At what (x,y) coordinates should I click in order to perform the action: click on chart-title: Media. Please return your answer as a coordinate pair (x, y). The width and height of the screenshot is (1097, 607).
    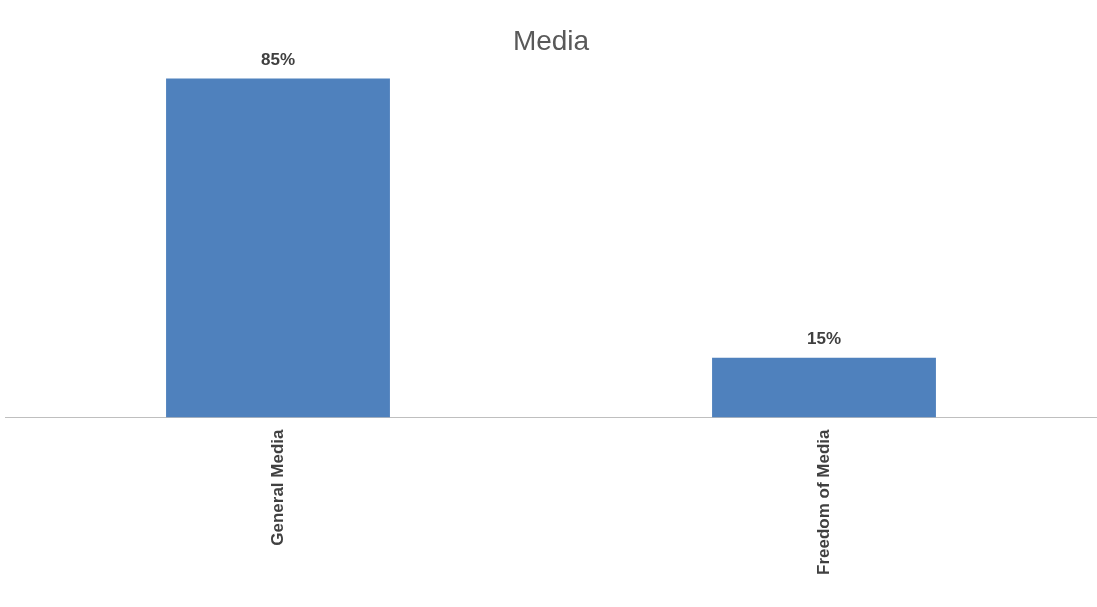
    Looking at the image, I should click on (551, 40).